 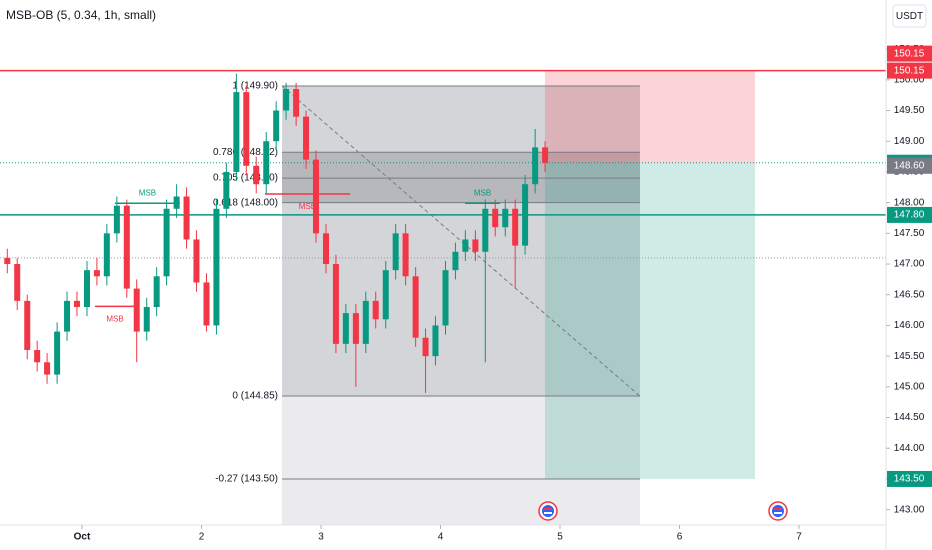 What do you see at coordinates (909, 141) in the screenshot?
I see `y-tick-label: 149.00` at bounding box center [909, 141].